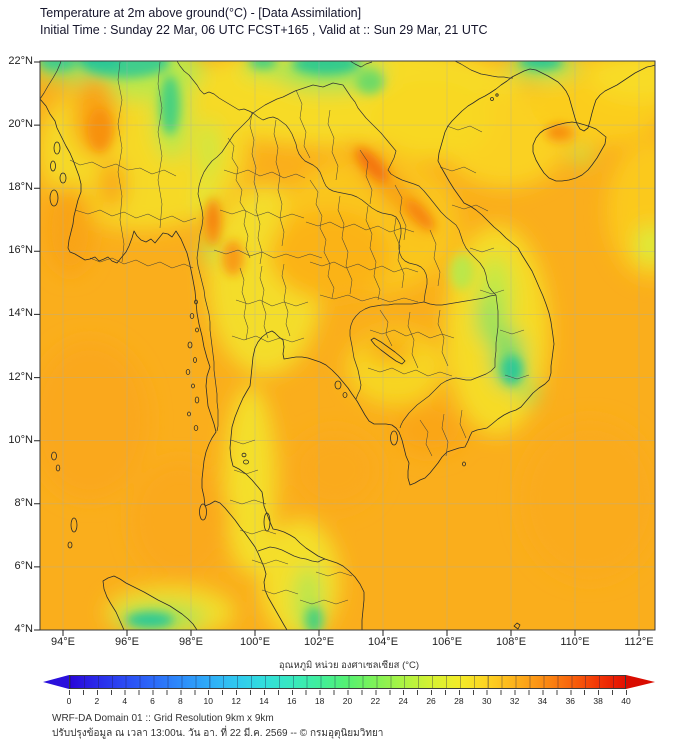  Describe the element at coordinates (542, 701) in the screenshot. I see `colorbar-tick-label: 34` at that location.